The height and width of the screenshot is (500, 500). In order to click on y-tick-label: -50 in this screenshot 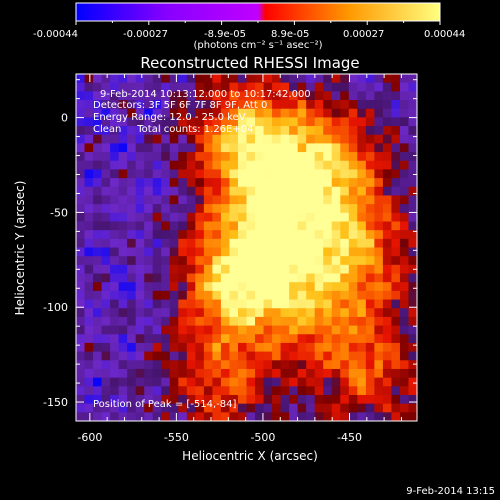, I will do `click(59, 212)`.